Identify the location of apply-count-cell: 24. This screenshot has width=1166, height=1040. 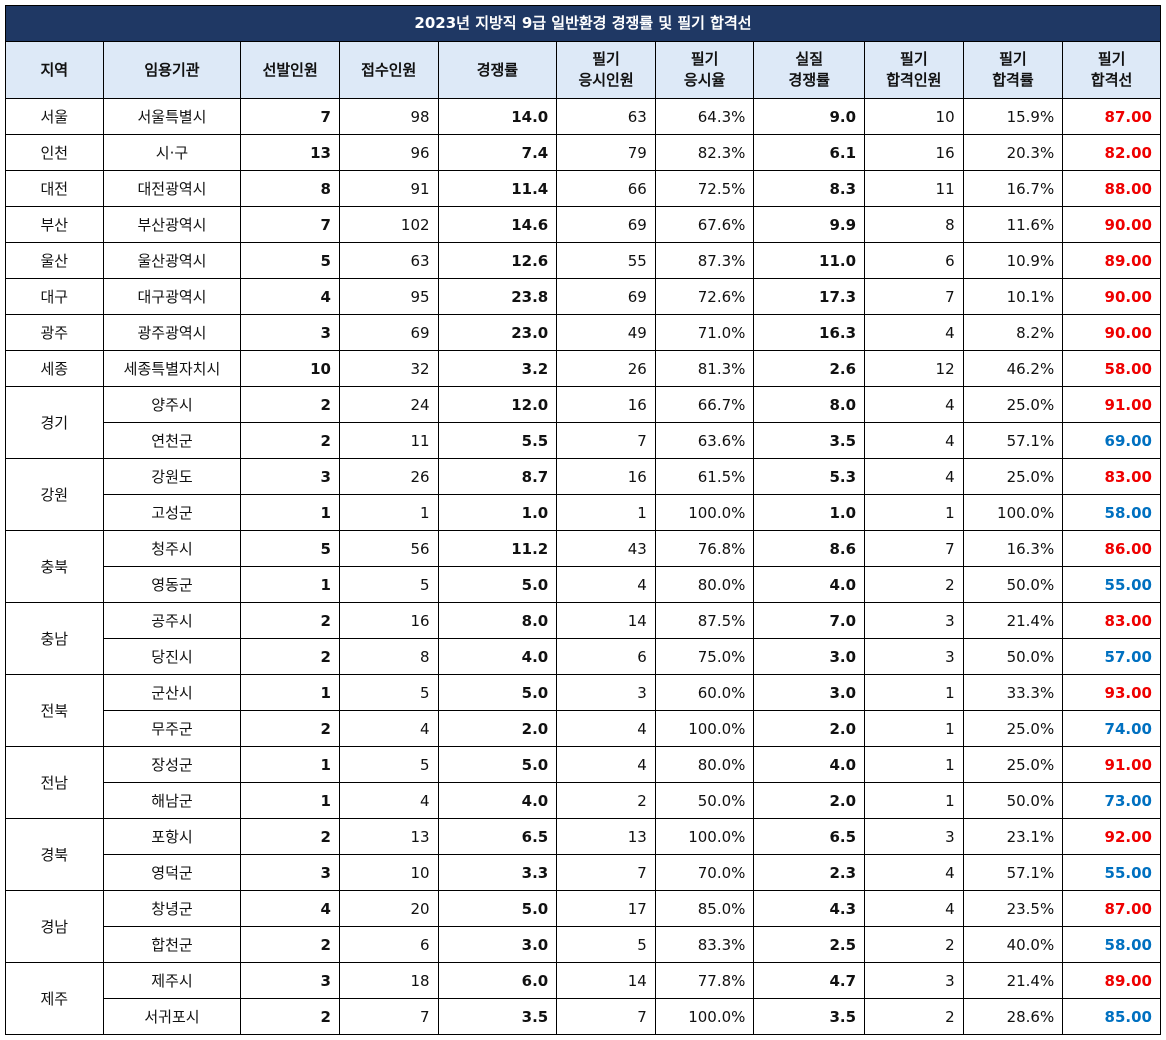
(388, 404).